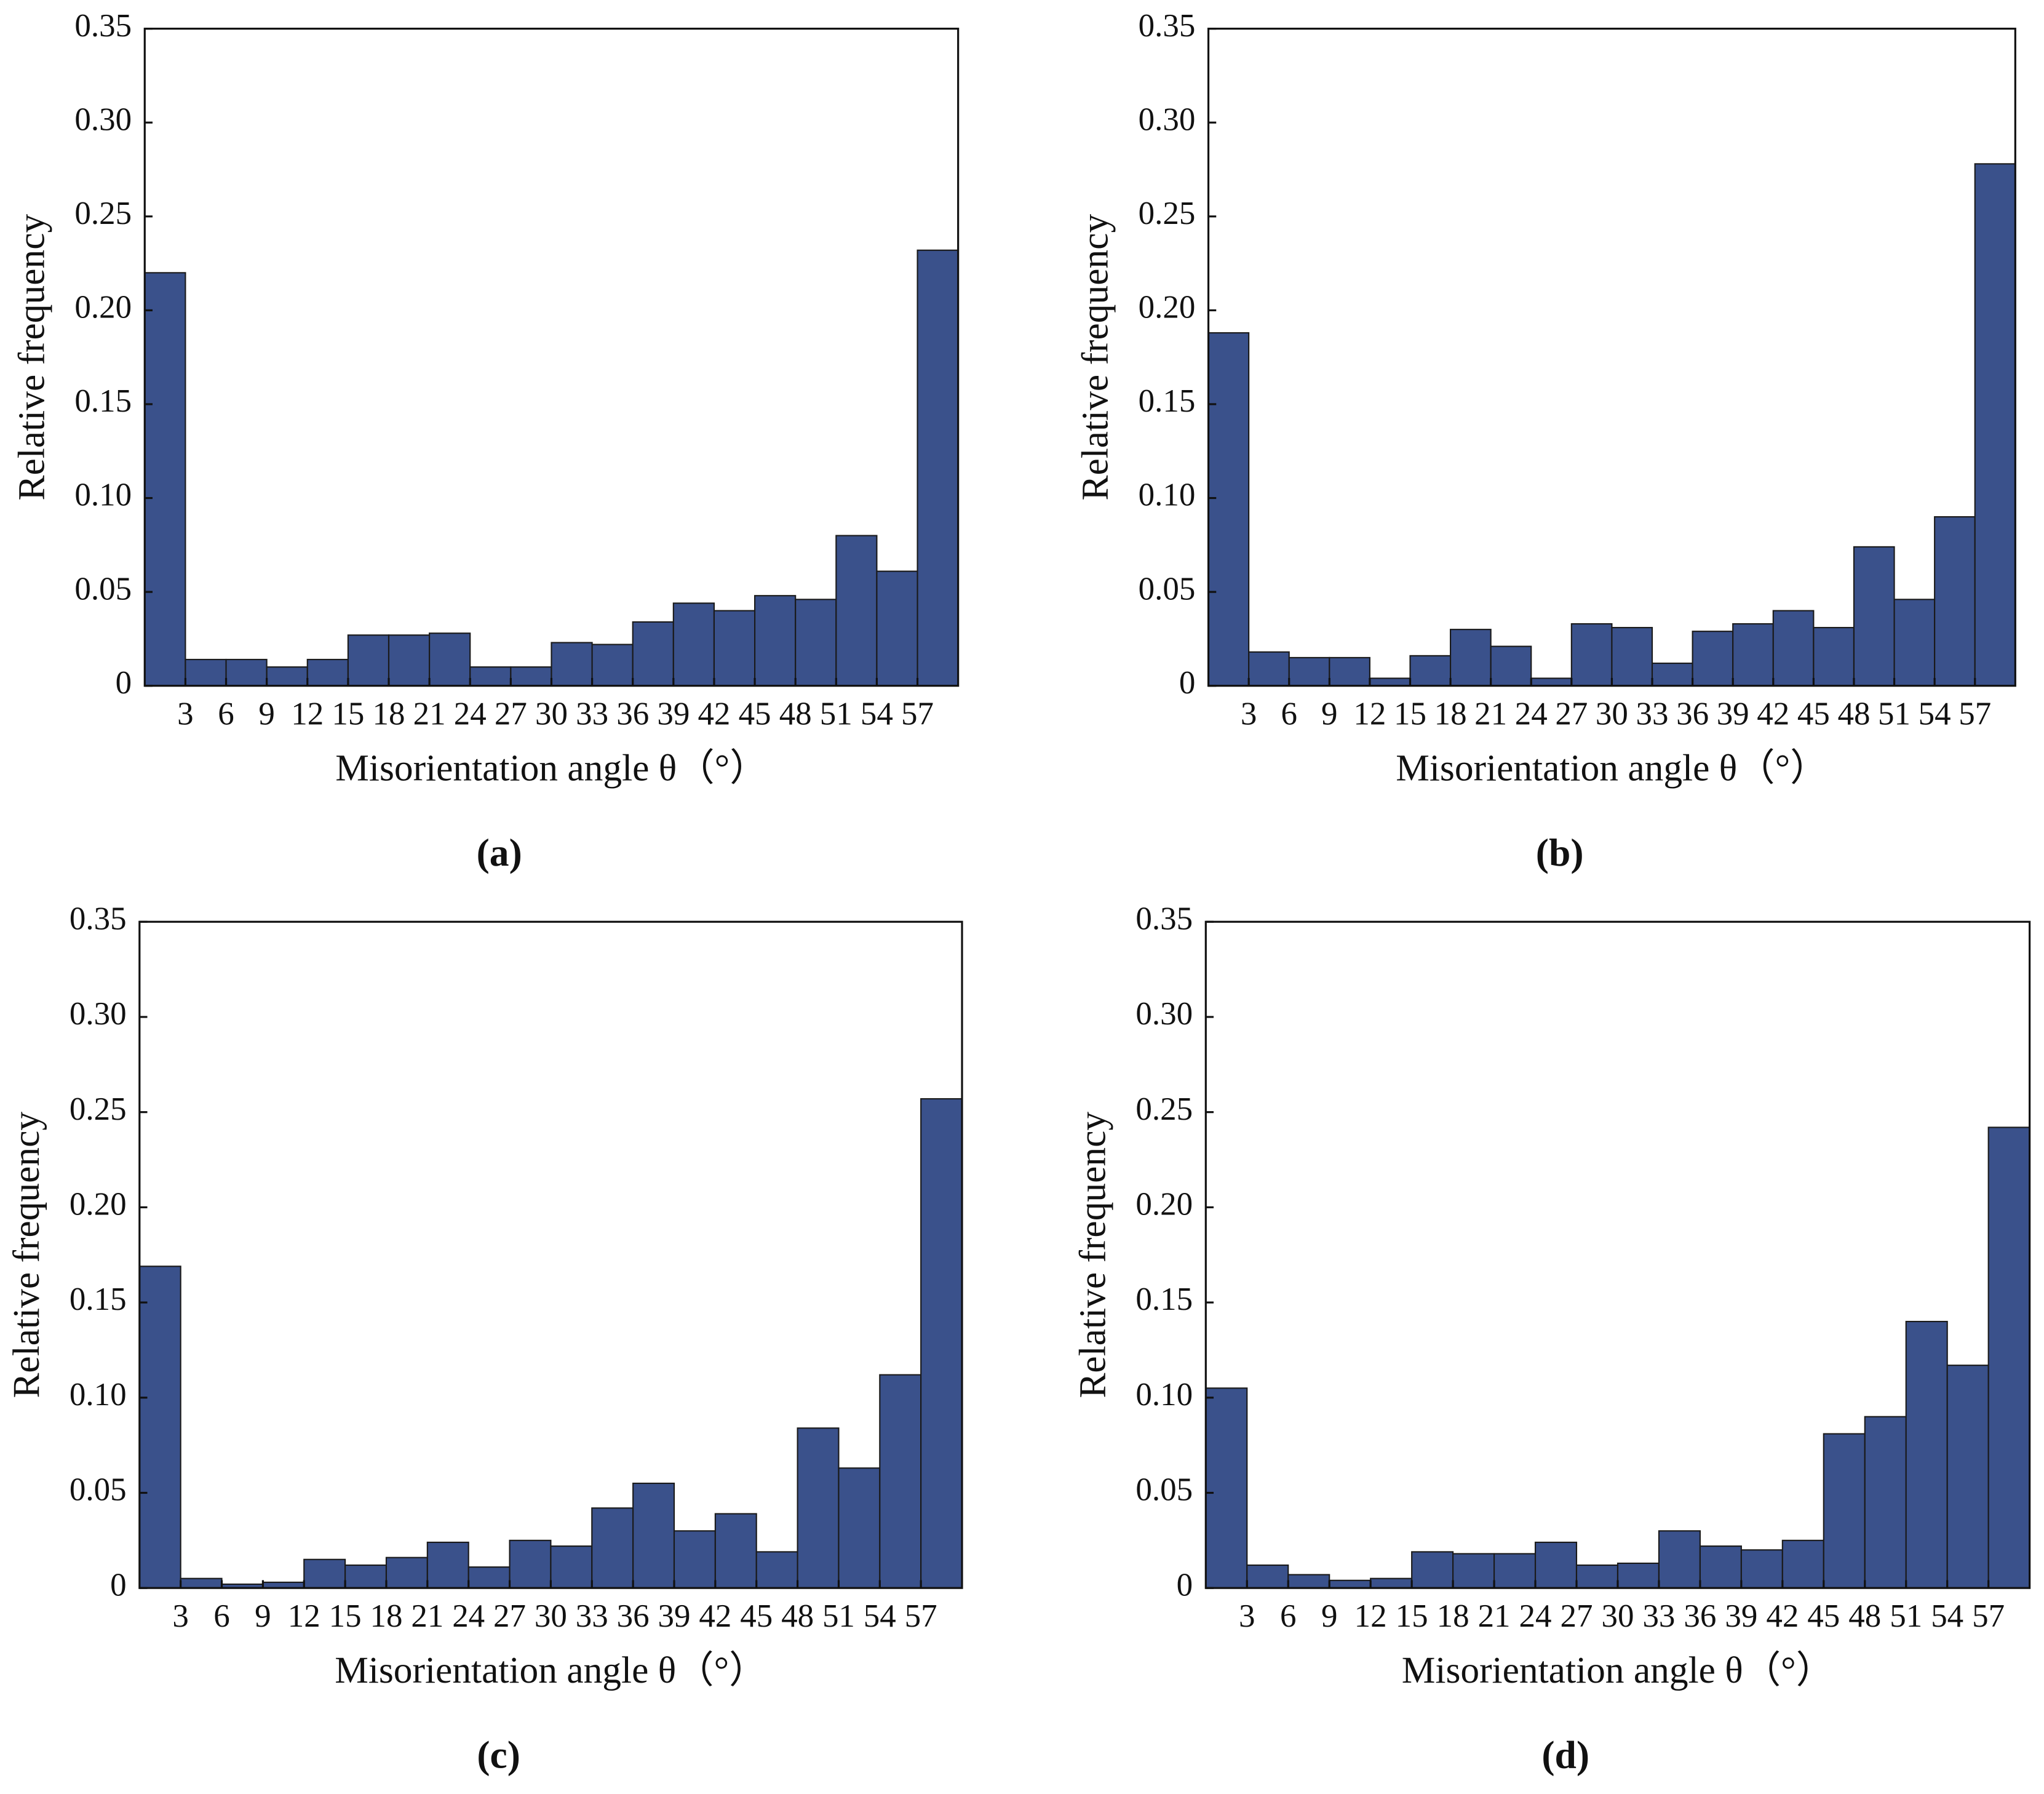 This screenshot has width=2044, height=1794. What do you see at coordinates (221, 1616) in the screenshot?
I see `x-tick-label: 6` at bounding box center [221, 1616].